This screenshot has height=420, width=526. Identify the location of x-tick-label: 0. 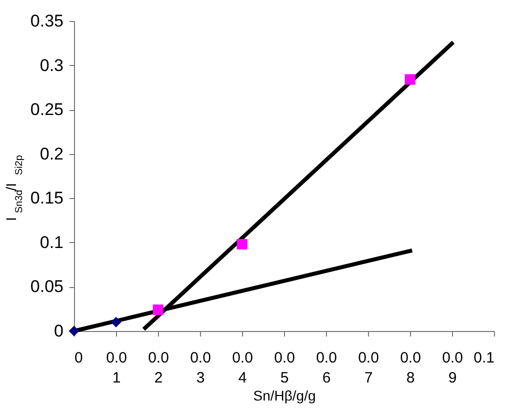
(78, 358).